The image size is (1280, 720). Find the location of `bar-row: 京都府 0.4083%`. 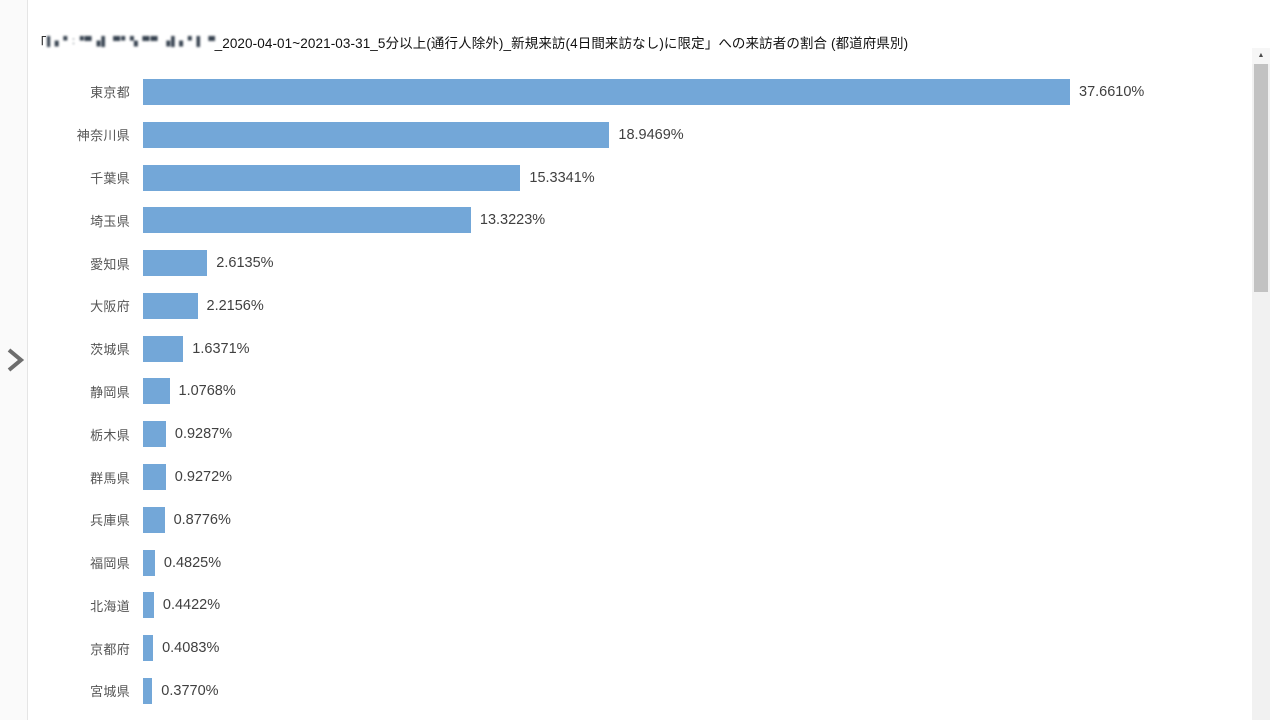

bar-row: 京都府 0.4083% is located at coordinates (644, 648).